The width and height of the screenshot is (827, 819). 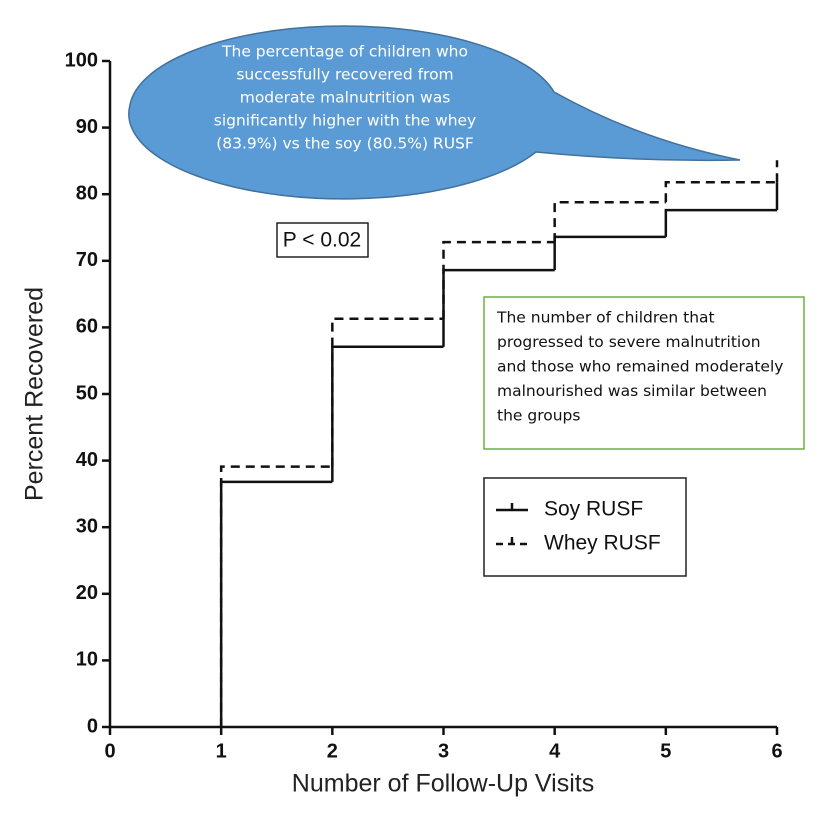 I want to click on x-tick-label: 0, so click(x=109, y=751).